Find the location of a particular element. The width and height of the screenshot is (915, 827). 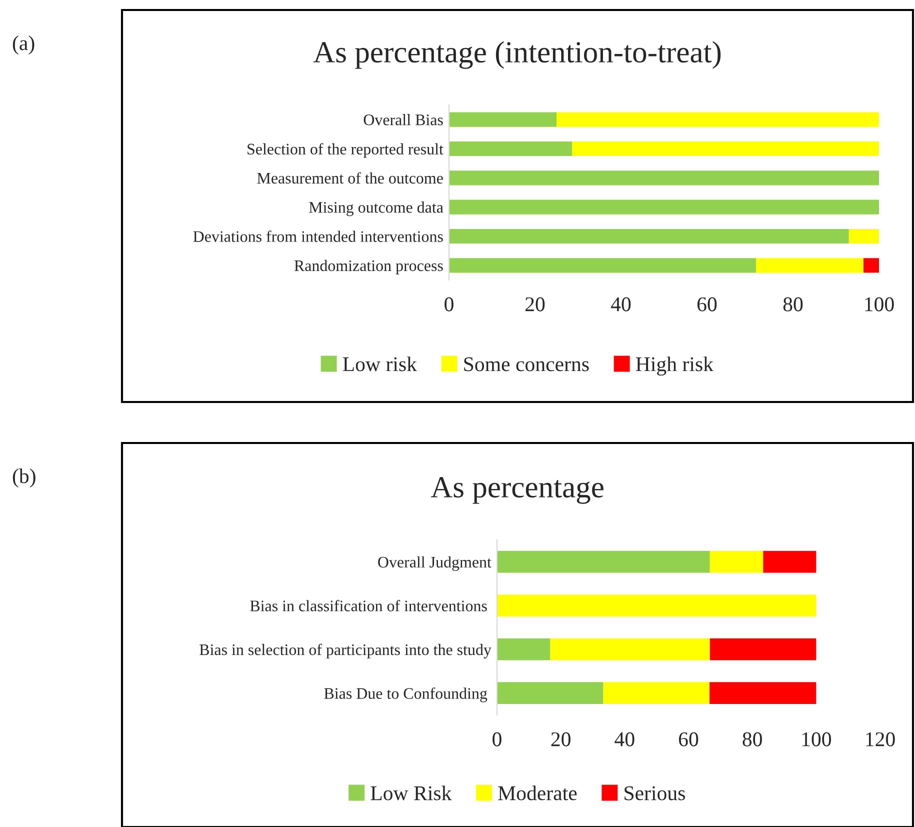

y-tick-label: Measurement of the outcome is located at coordinates (350, 178).